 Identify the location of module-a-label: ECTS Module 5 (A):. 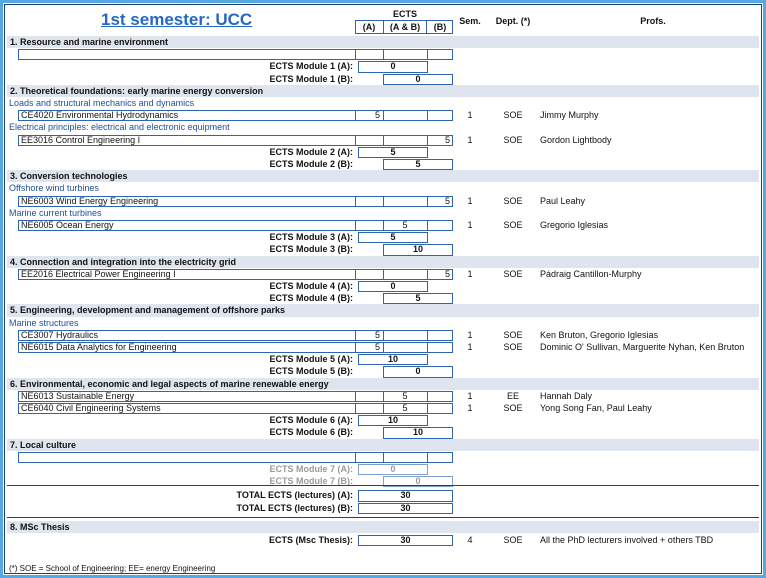
(311, 359).